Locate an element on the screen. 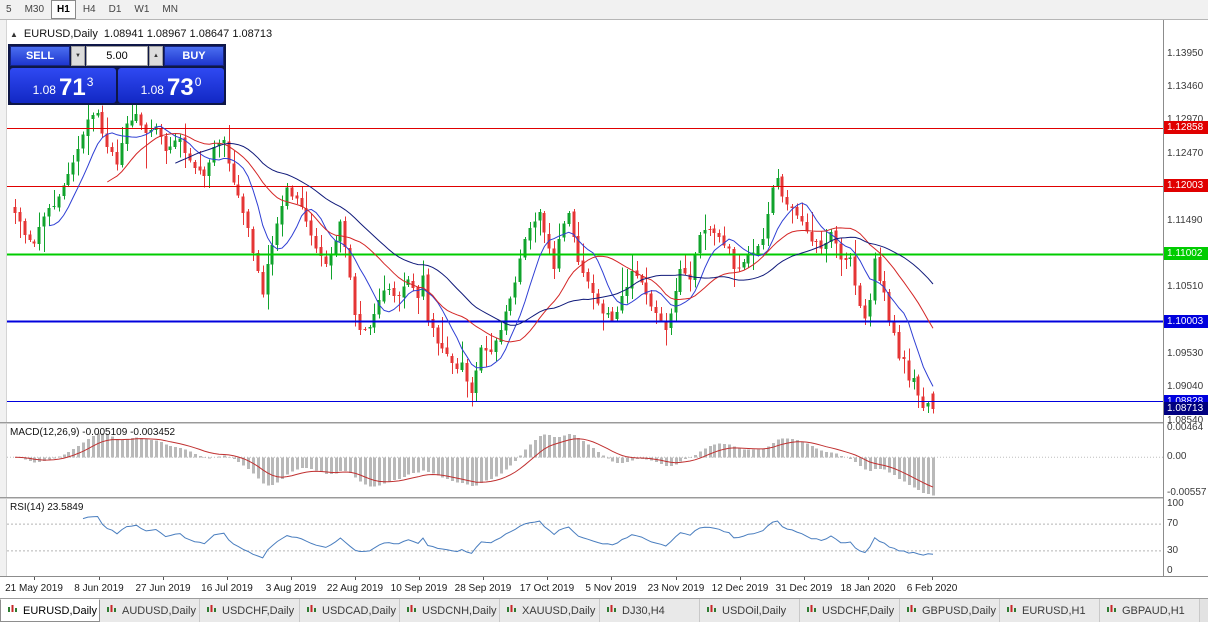 The height and width of the screenshot is (622, 1208). chart-tab-xauusd-daily: XAUUSD,Daily is located at coordinates (550, 610).